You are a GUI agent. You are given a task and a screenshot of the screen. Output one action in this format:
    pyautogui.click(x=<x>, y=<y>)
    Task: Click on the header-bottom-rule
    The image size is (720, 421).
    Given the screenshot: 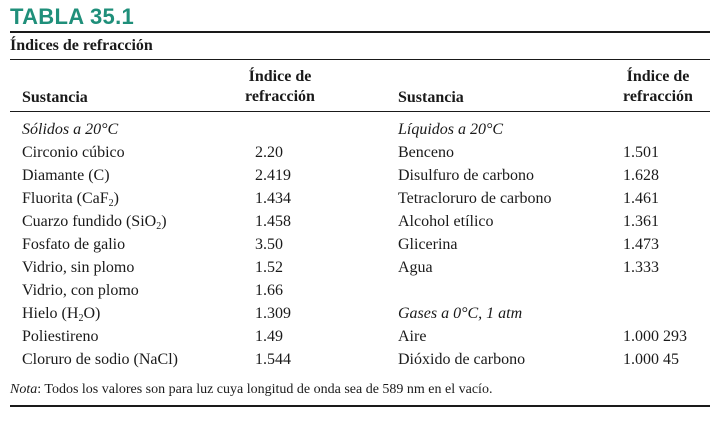 What is the action you would take?
    pyautogui.click(x=360, y=111)
    